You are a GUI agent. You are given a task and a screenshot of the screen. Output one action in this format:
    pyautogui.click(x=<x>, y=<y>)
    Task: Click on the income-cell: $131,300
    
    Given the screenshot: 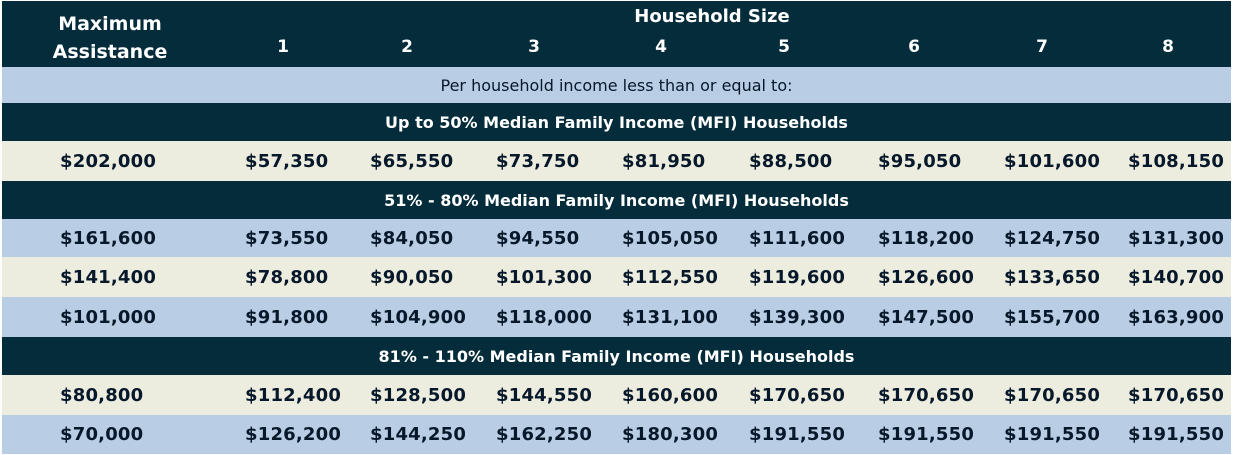 What is the action you would take?
    pyautogui.click(x=1176, y=238)
    